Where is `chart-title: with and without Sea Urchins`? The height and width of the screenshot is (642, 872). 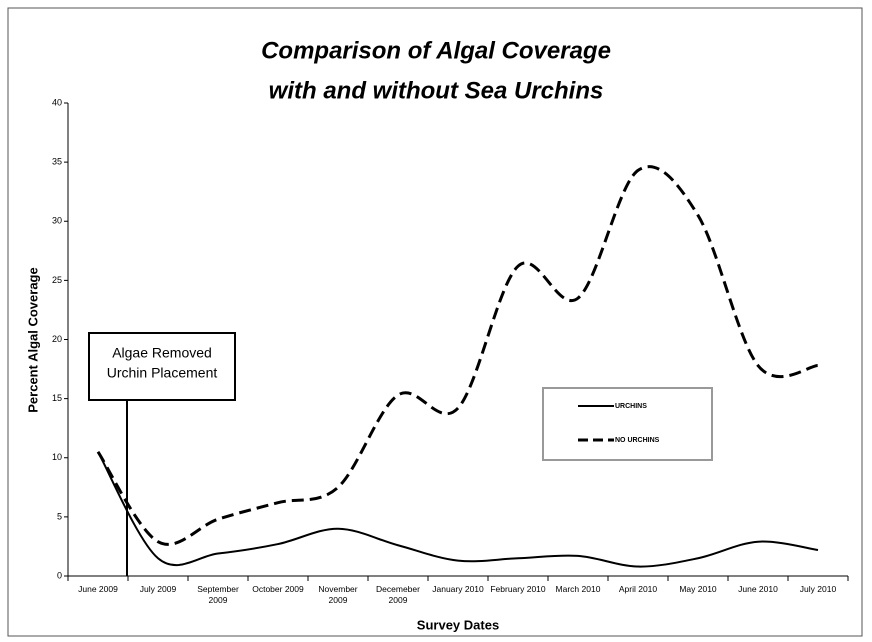
chart-title: with and without Sea Urchins is located at coordinates (436, 90).